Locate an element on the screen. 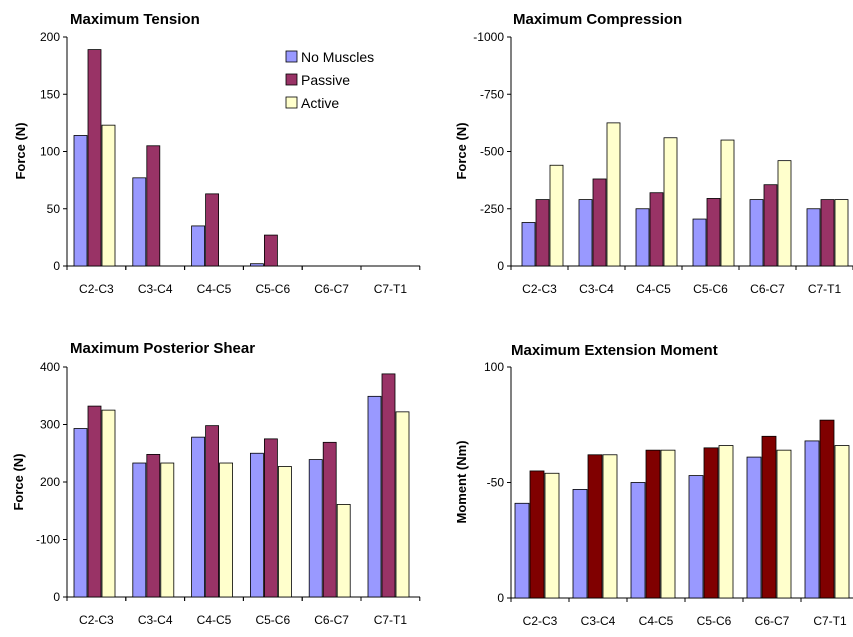 Image resolution: width=853 pixels, height=637 pixels. panel-1-ylabel: Force (N) is located at coordinates (20, 150).